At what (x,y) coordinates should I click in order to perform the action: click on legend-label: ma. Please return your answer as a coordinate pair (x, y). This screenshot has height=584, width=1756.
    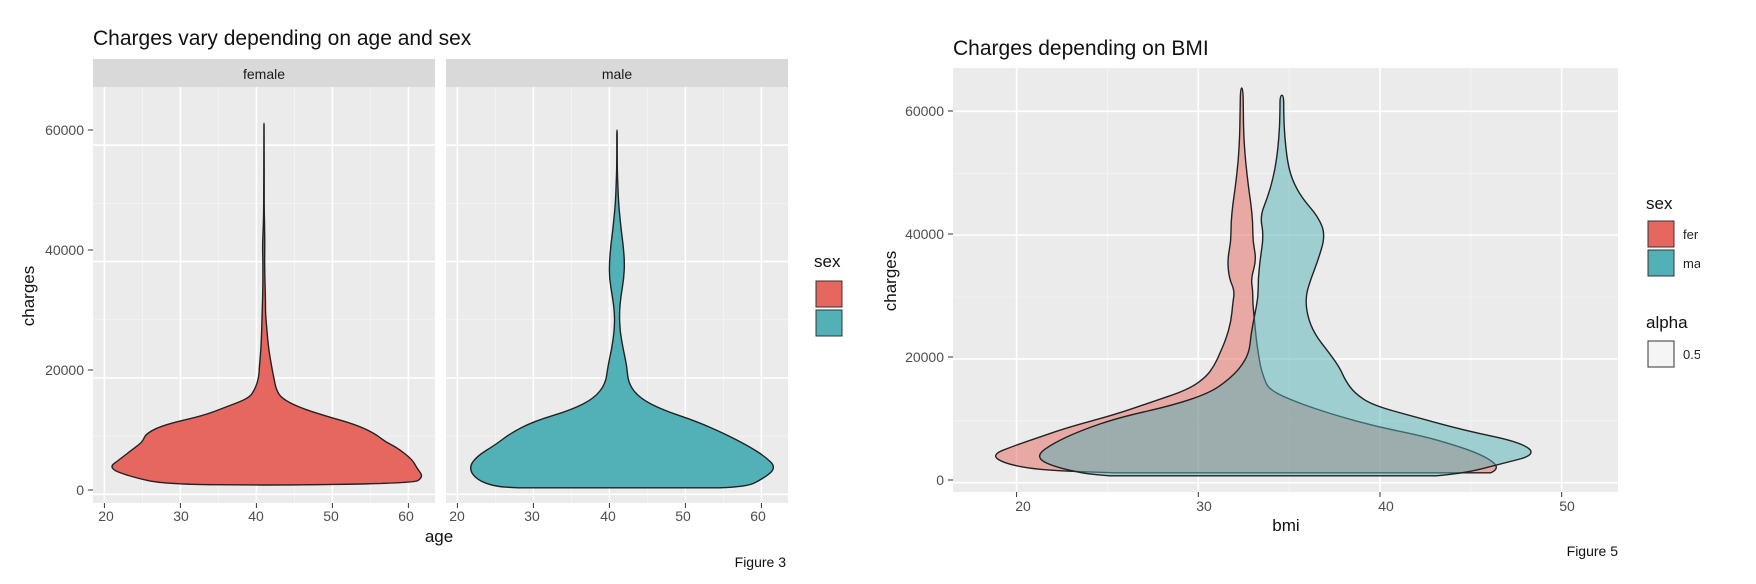
    Looking at the image, I should click on (1692, 263).